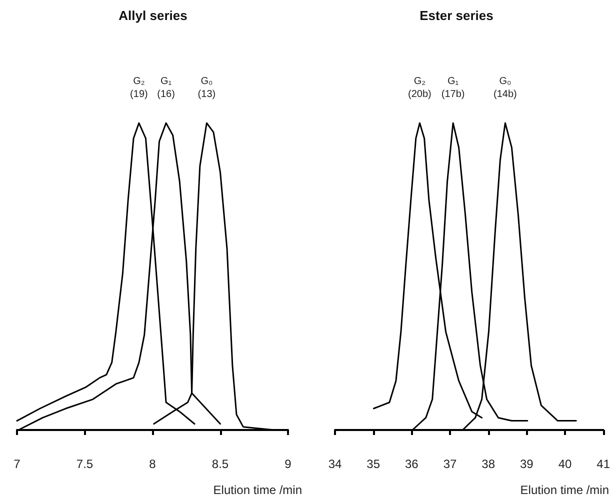  What do you see at coordinates (288, 464) in the screenshot?
I see `x-tick-label: 9` at bounding box center [288, 464].